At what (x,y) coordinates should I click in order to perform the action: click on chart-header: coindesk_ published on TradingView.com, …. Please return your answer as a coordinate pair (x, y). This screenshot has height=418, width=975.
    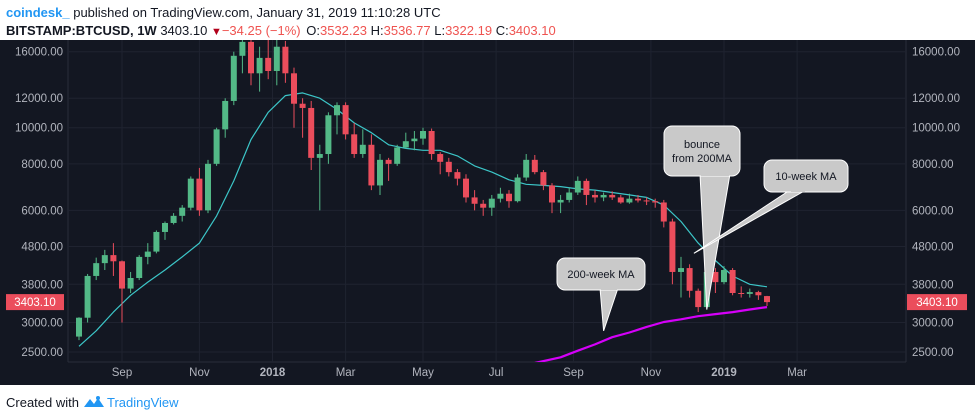
    Looking at the image, I should click on (486, 22).